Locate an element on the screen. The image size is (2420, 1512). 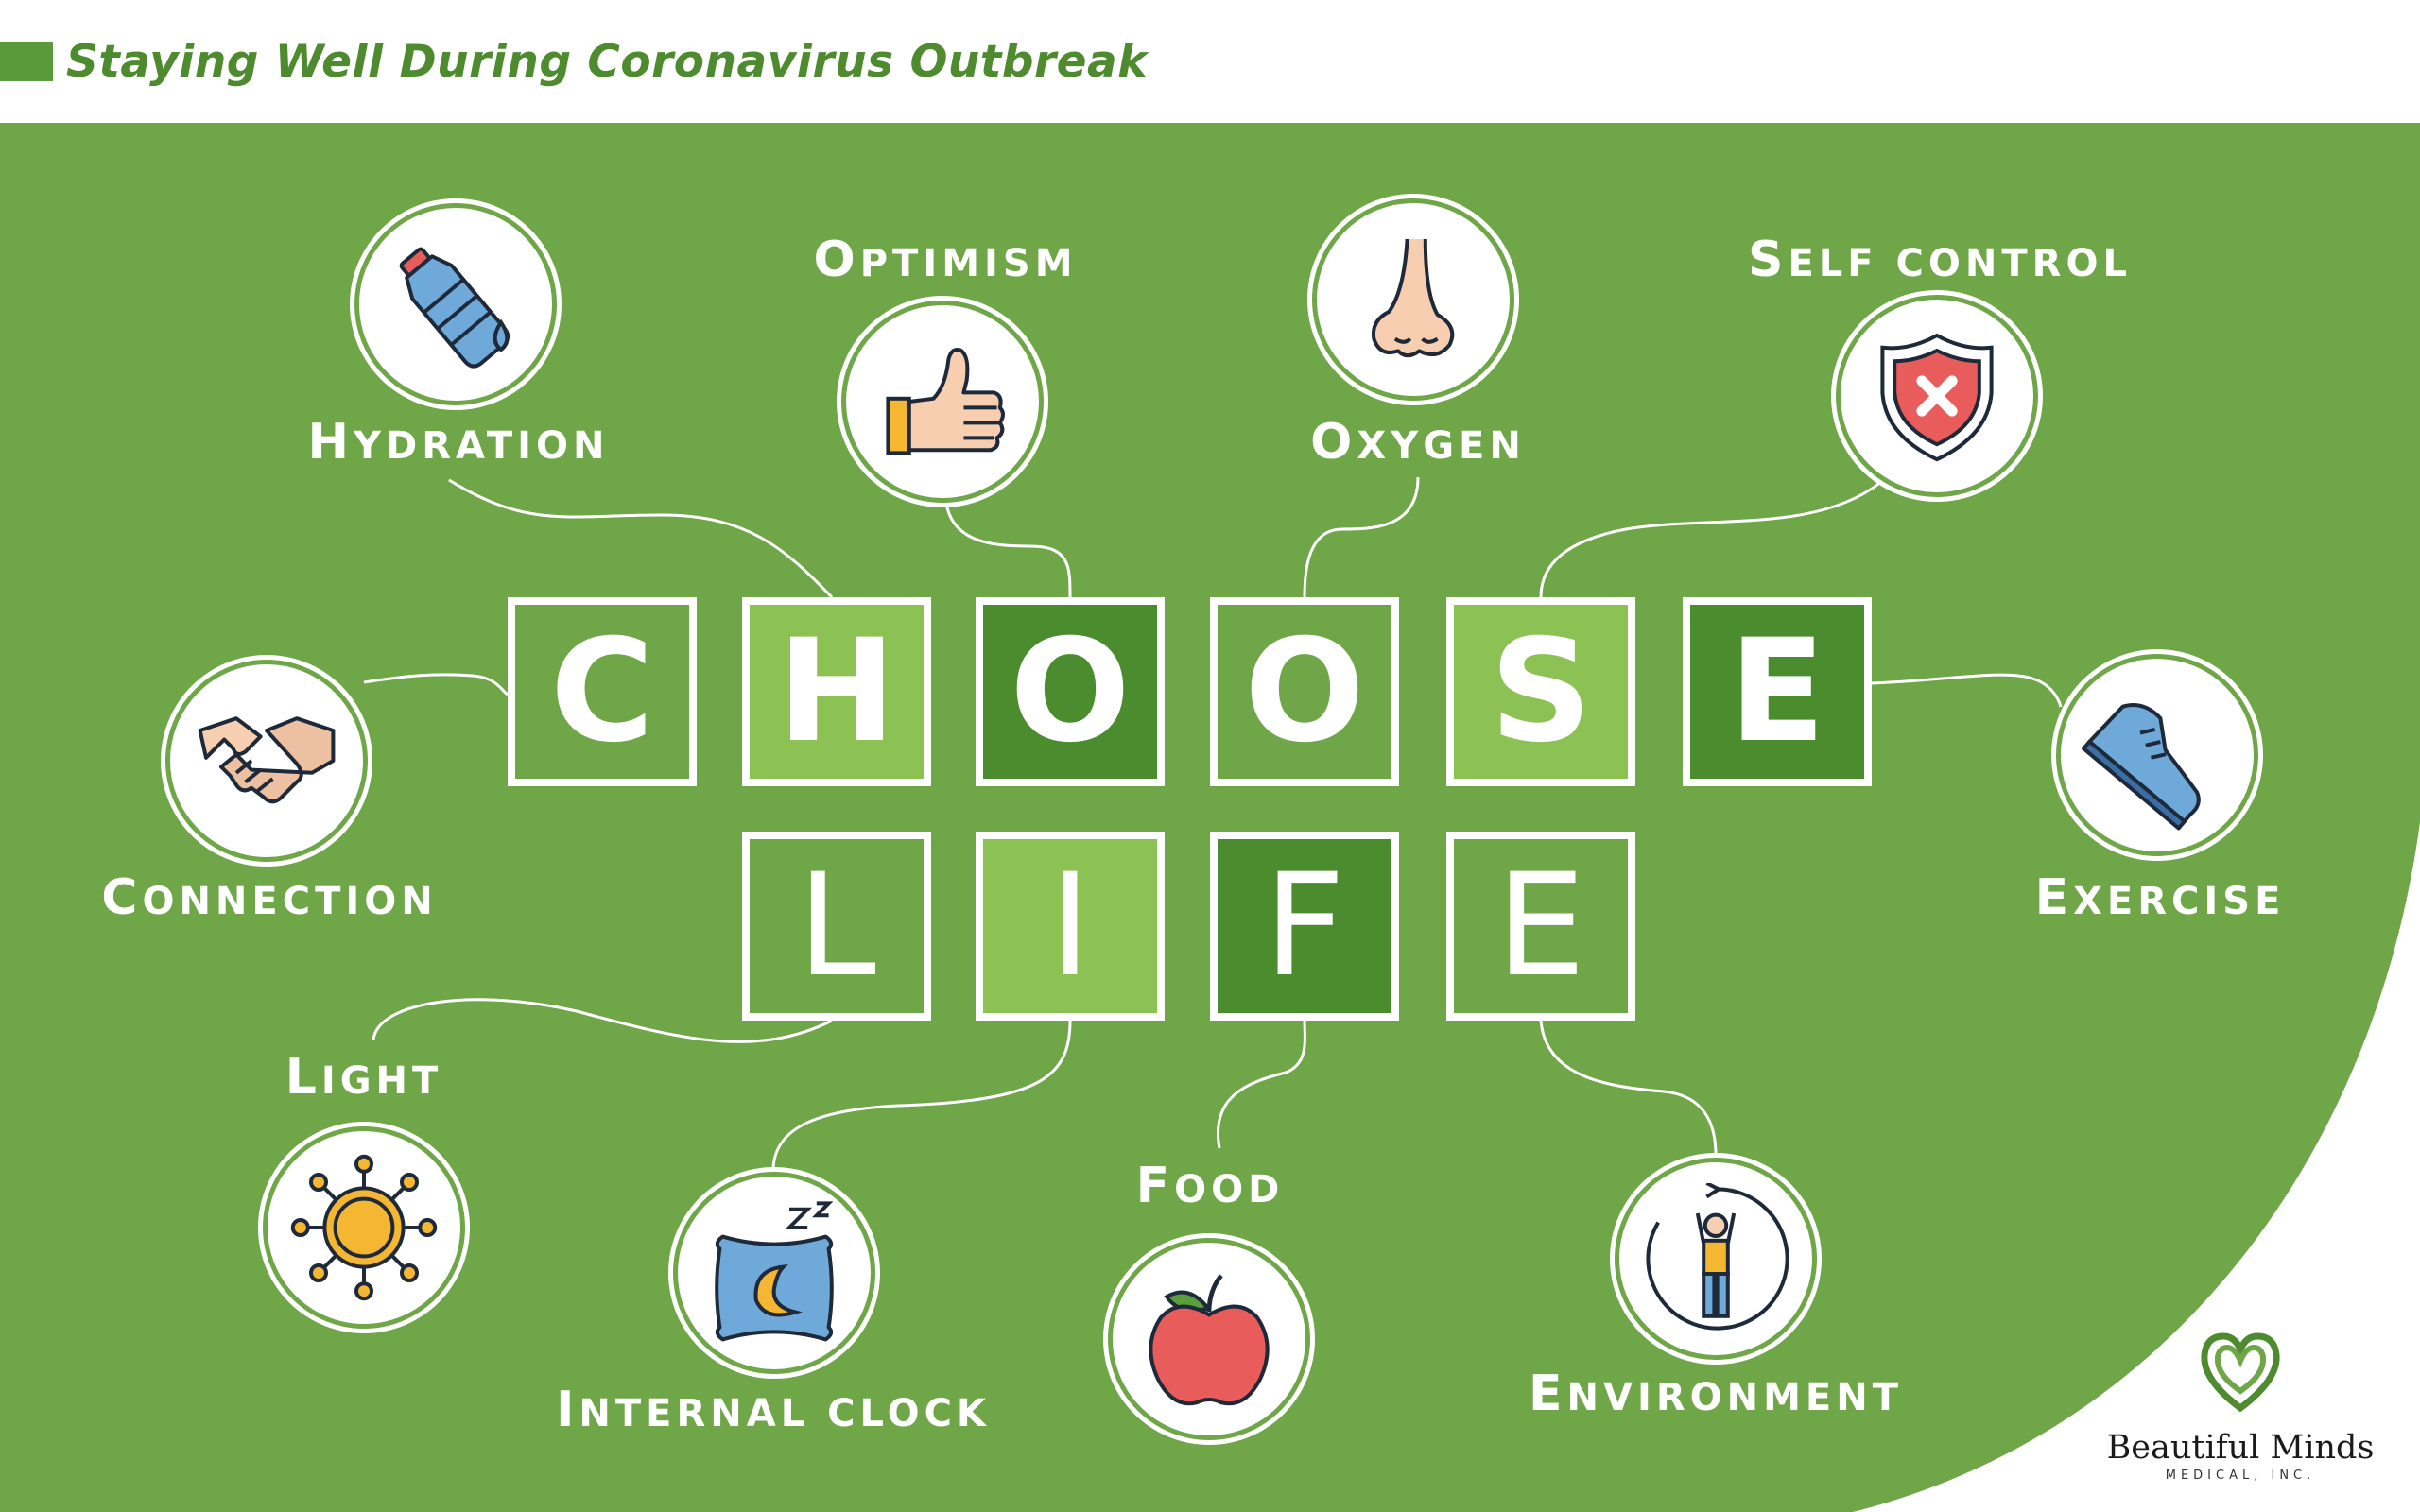
handshake-icon is located at coordinates (266, 761).